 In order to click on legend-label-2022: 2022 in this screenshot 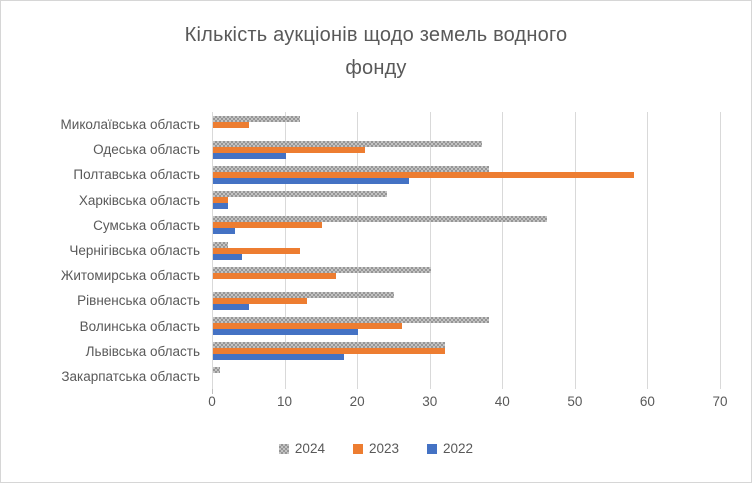, I will do `click(458, 448)`.